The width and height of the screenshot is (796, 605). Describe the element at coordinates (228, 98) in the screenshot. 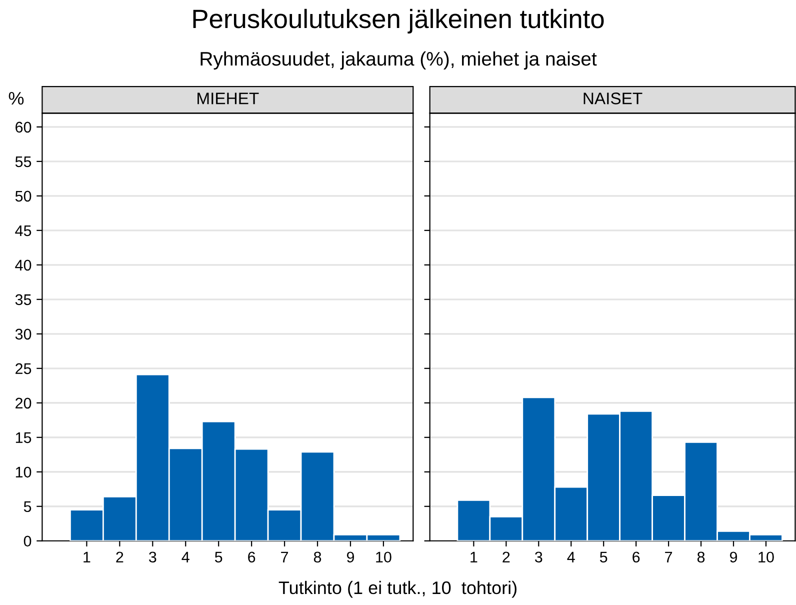

I see `chart-title: MIEHET` at that location.